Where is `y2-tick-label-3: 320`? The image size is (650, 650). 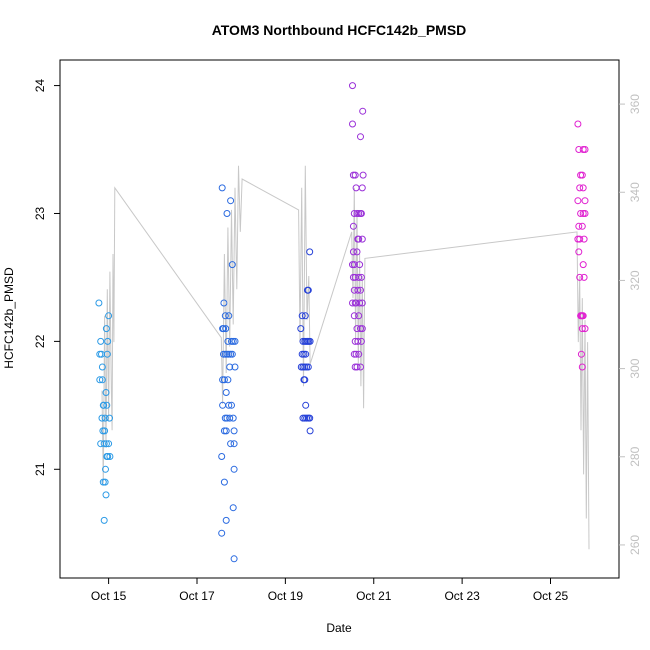 y2-tick-label-3: 320 is located at coordinates (635, 280).